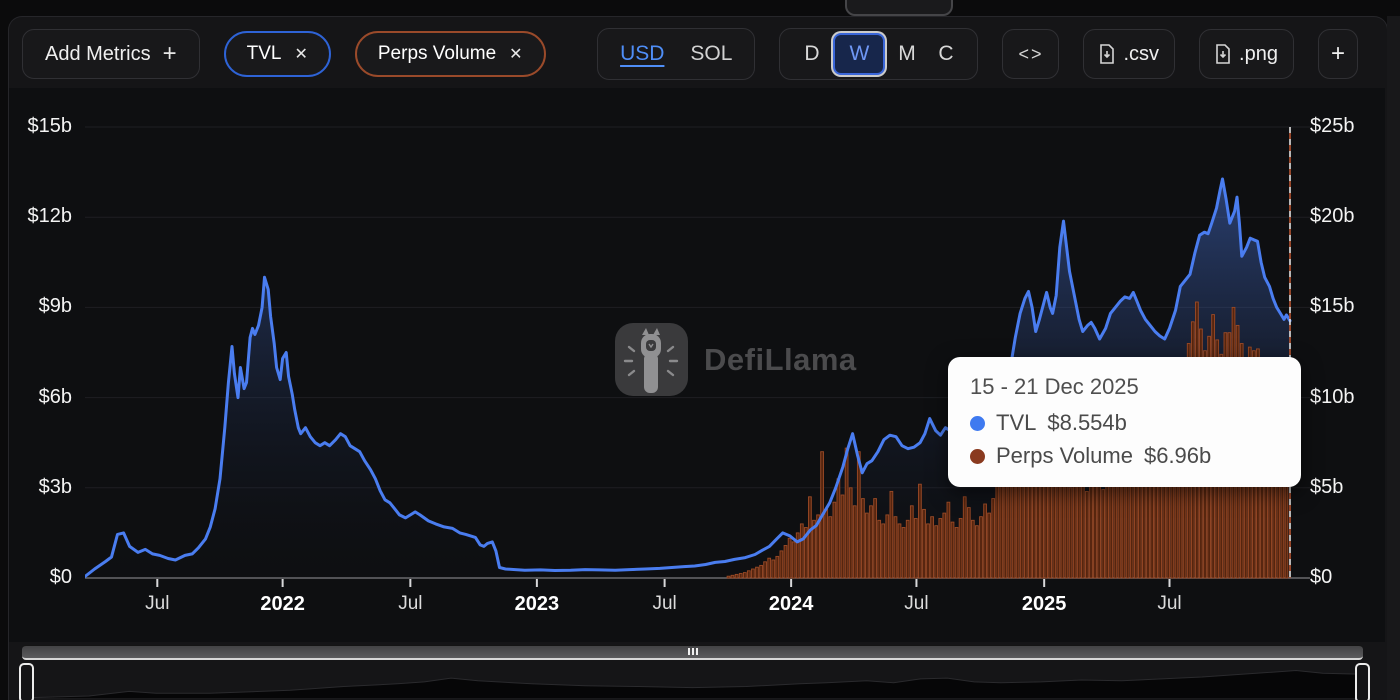  I want to click on metric-pill-tvl-label: TVL, so click(264, 53).